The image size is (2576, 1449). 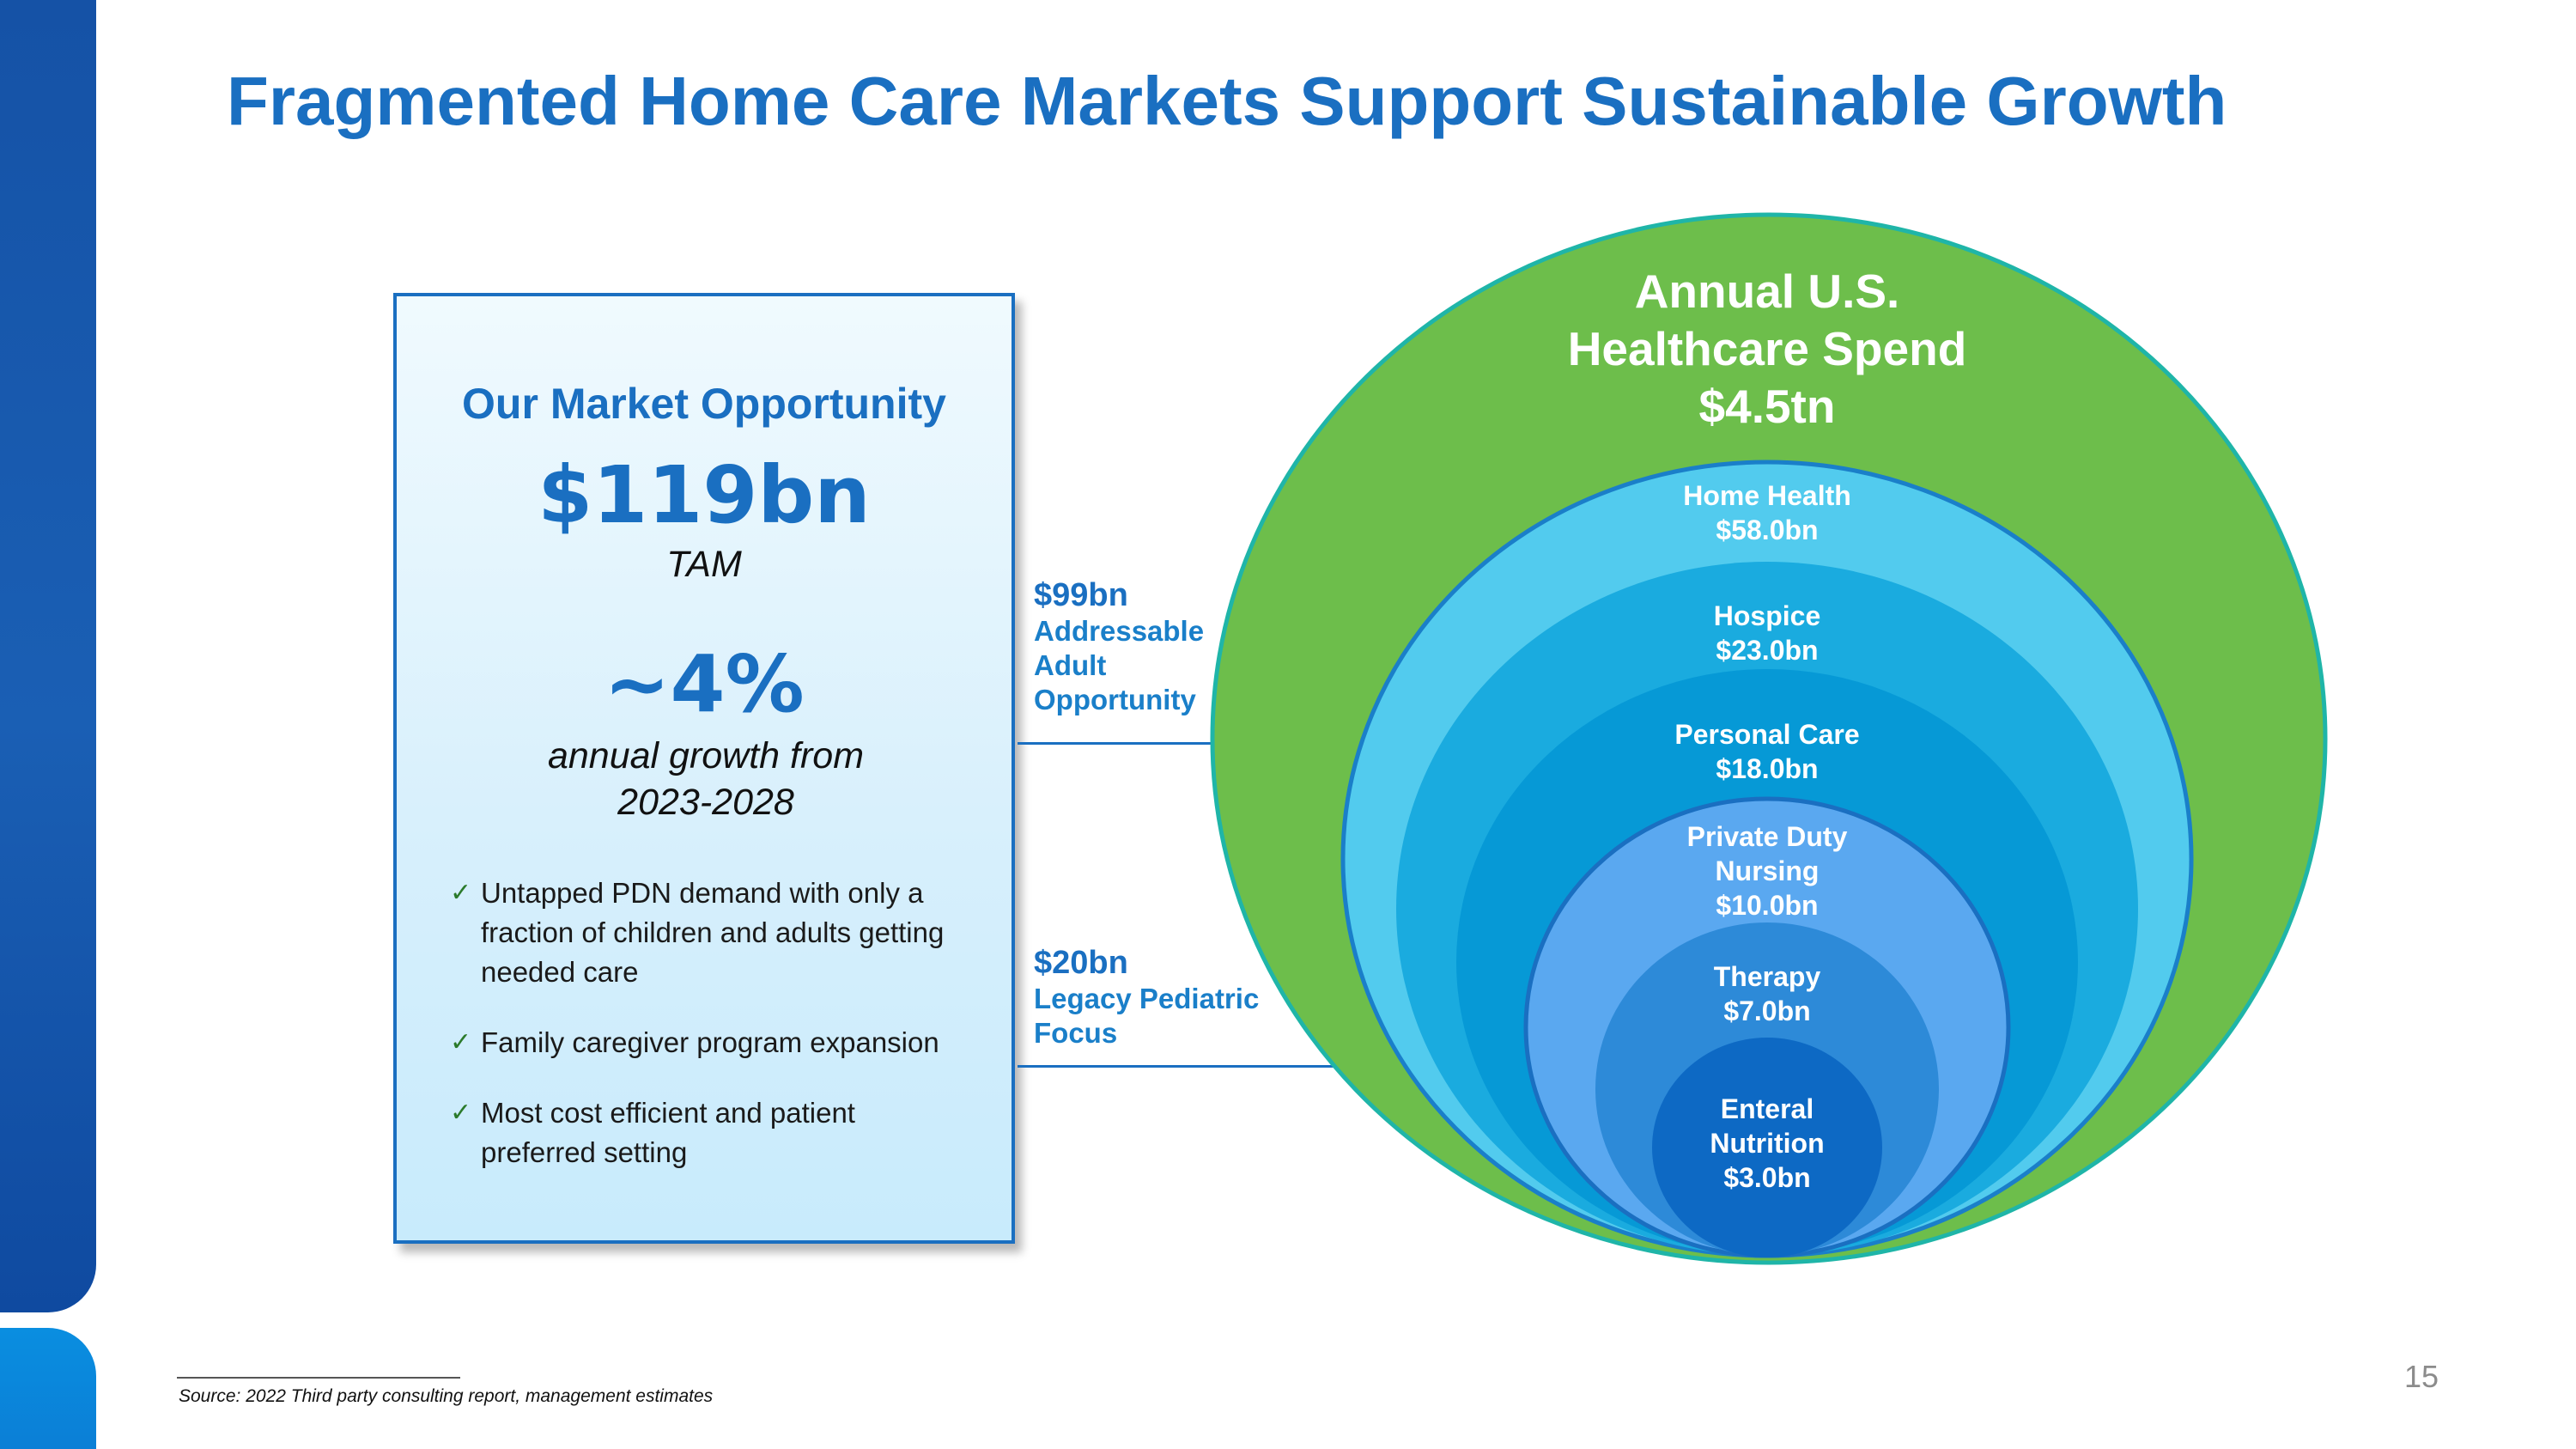 I want to click on tam-label: TAM, so click(x=704, y=564).